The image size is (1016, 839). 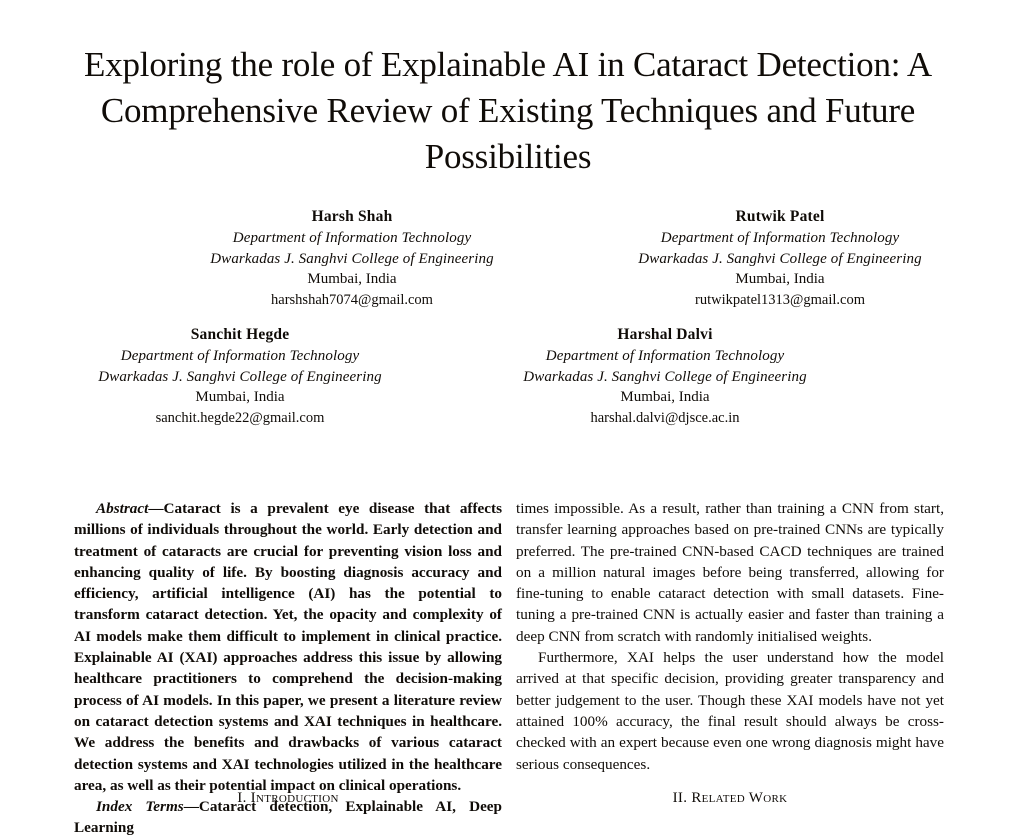 I want to click on author-email: harshal.dalvi@djsce.ac.in, so click(x=665, y=418).